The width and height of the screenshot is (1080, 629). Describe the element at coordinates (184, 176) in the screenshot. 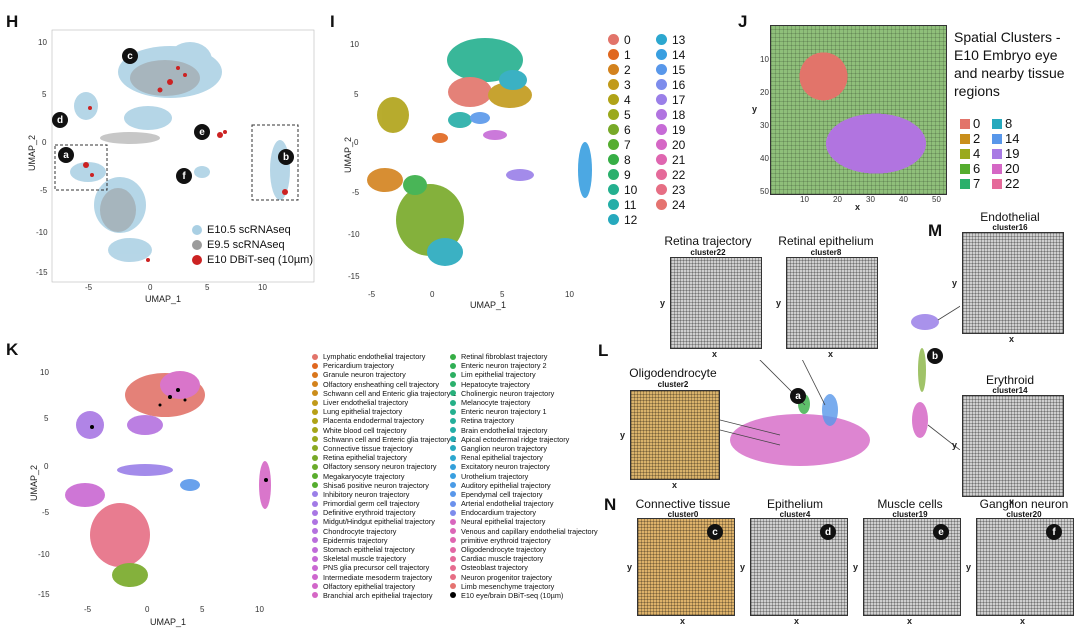

I see `badge-f: f` at that location.